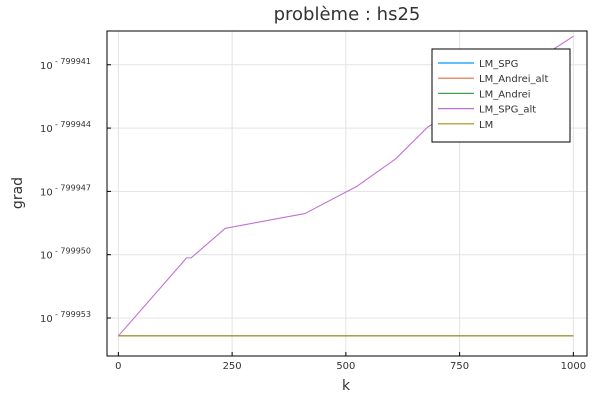 The width and height of the screenshot is (600, 400). What do you see at coordinates (73, 314) in the screenshot?
I see `y-tick-label-exponent: - 799953` at bounding box center [73, 314].